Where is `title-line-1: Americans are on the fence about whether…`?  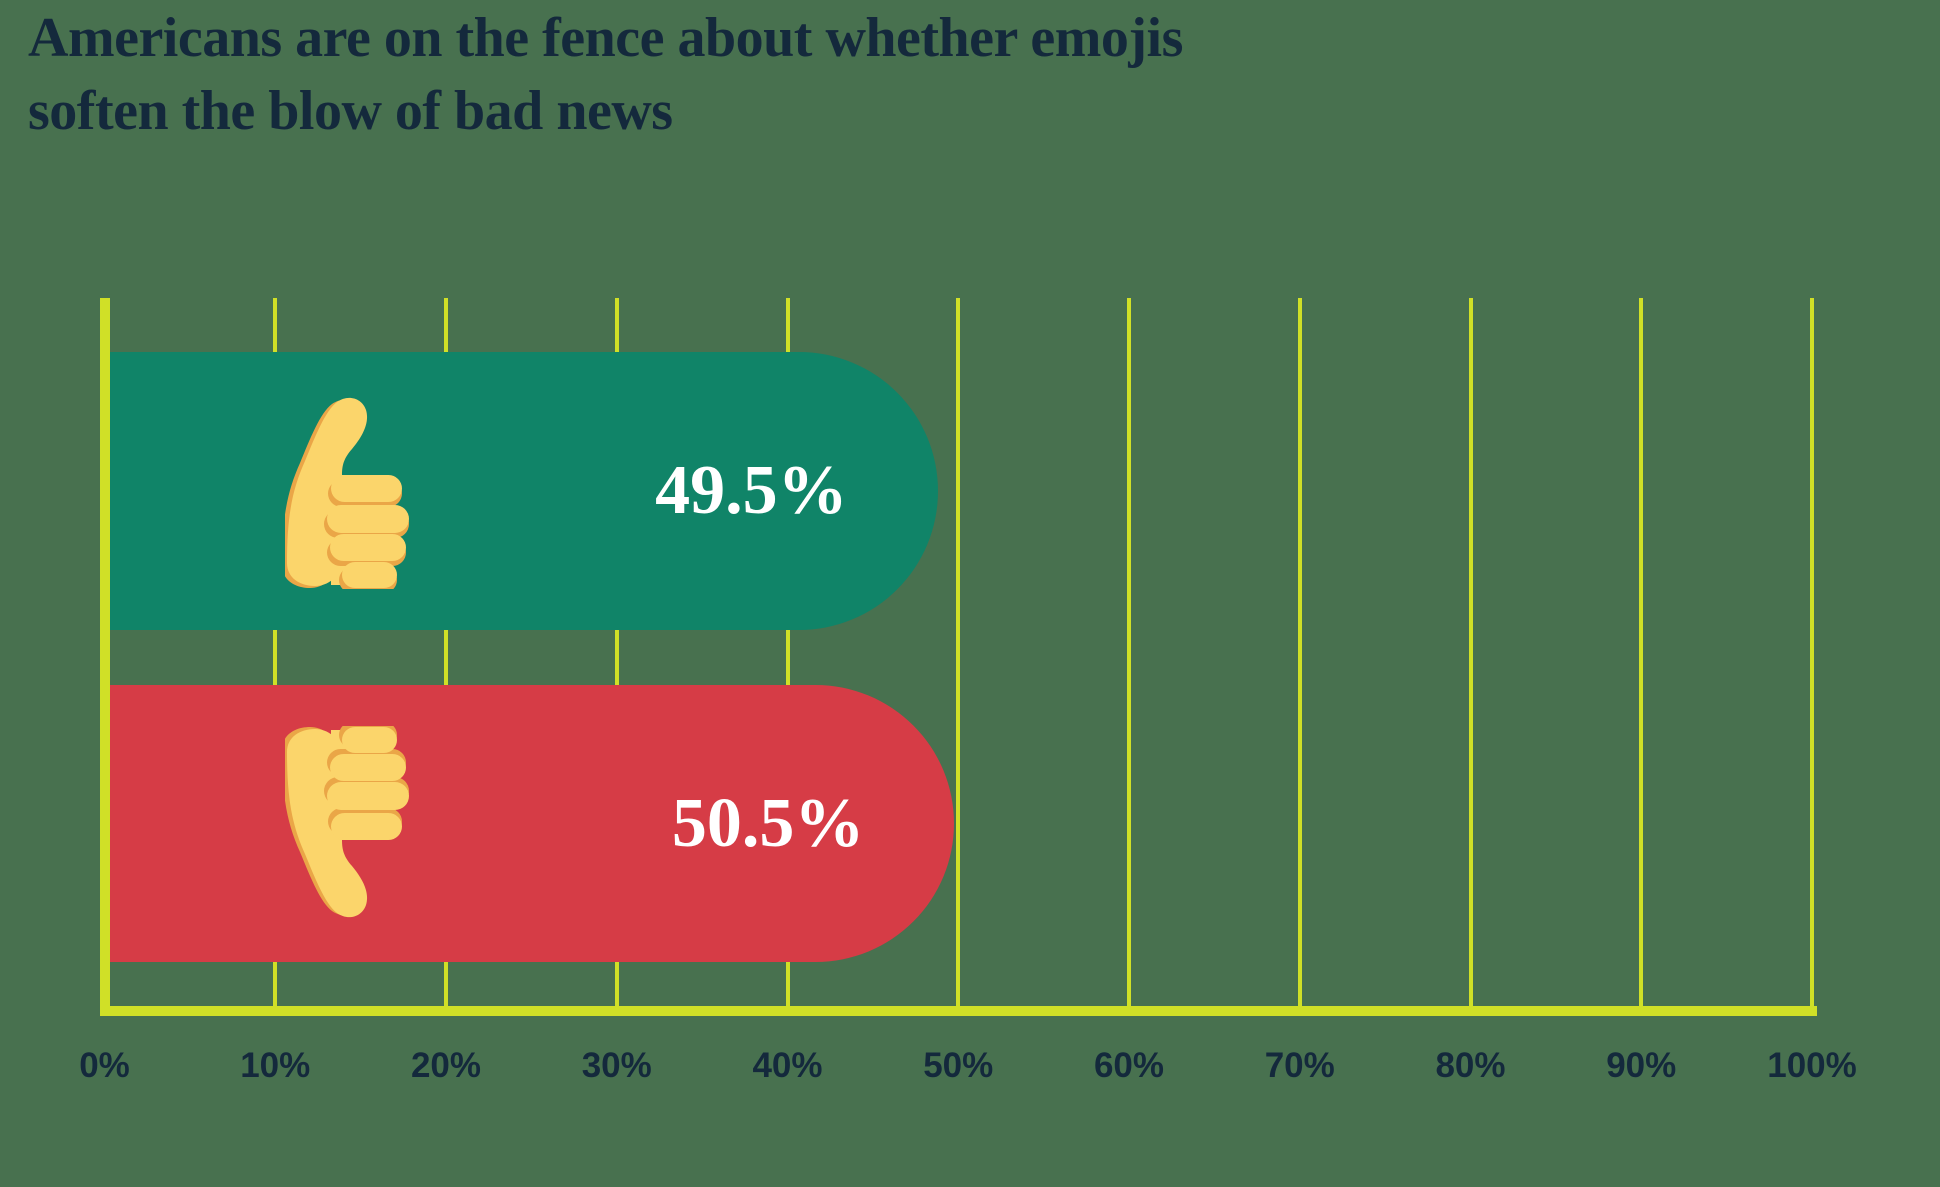
title-line-1: Americans are on the fence about whether… is located at coordinates (605, 38).